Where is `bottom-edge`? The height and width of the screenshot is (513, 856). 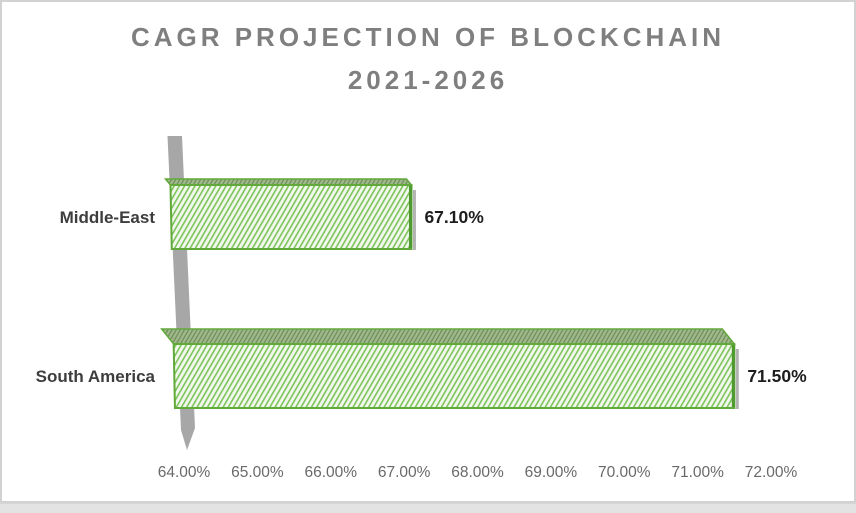 bottom-edge is located at coordinates (428, 508).